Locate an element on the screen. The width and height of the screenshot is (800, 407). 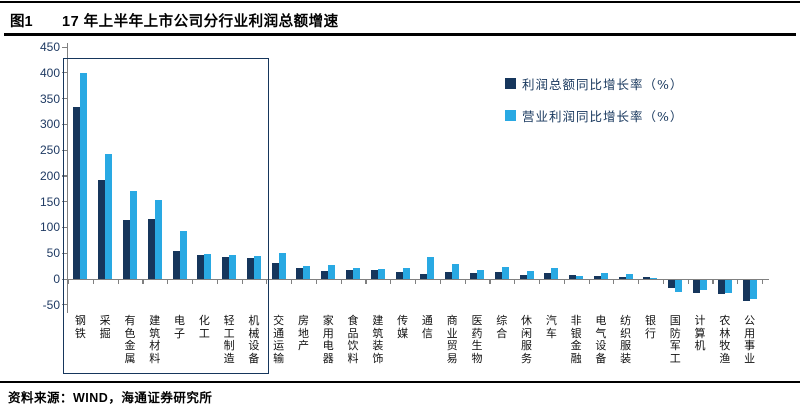
bar-total-建筑装饰 is located at coordinates (374, 274).